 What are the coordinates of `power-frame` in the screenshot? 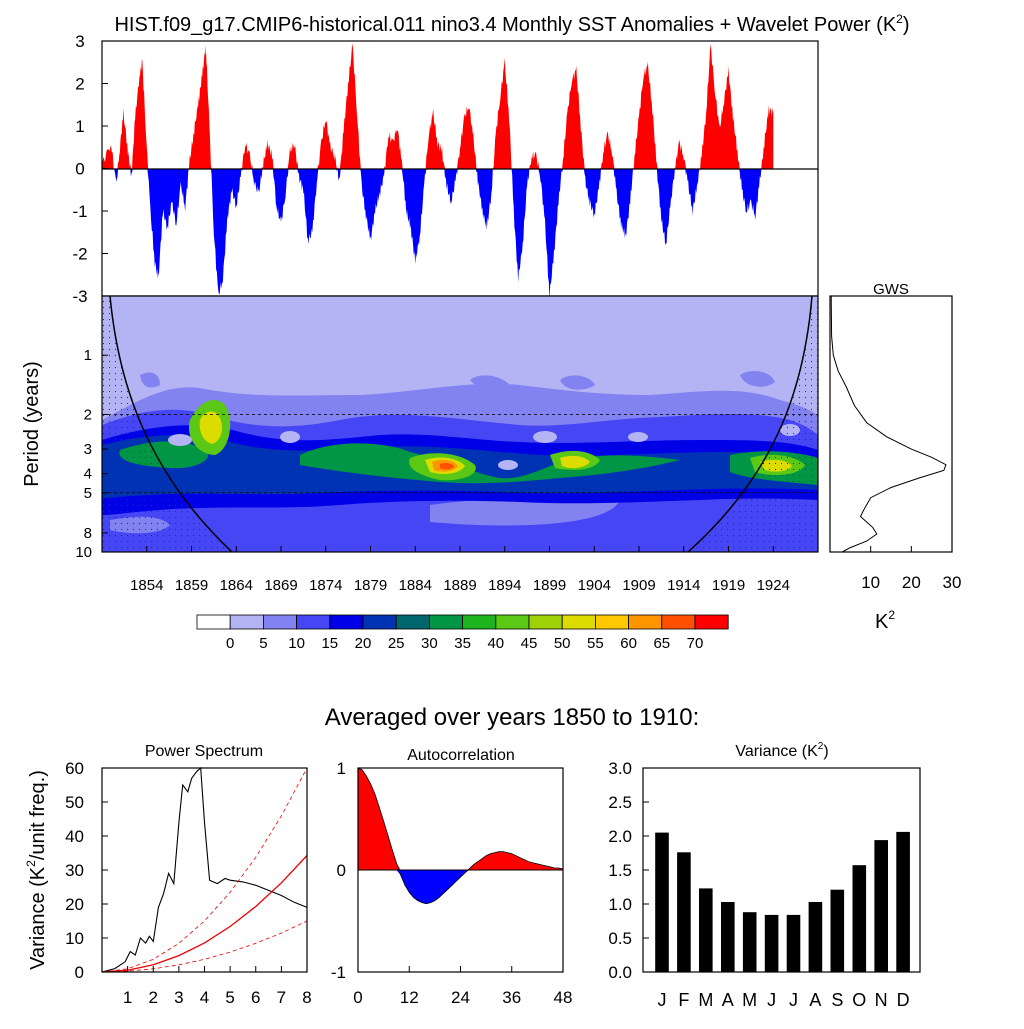 It's located at (204, 870).